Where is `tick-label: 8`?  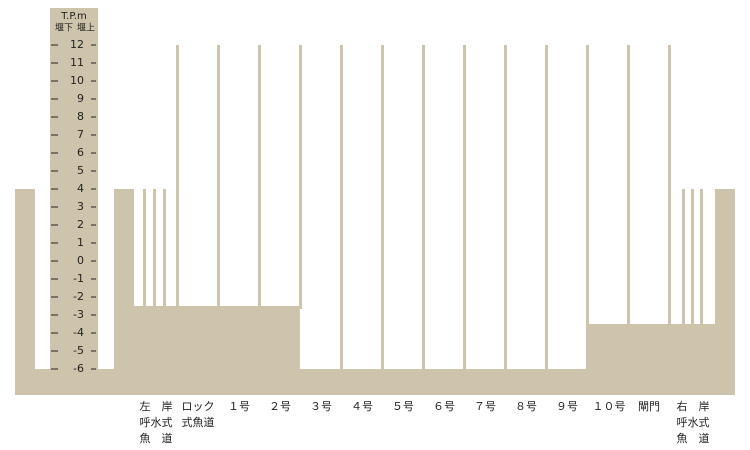 tick-label: 8 is located at coordinates (80, 116).